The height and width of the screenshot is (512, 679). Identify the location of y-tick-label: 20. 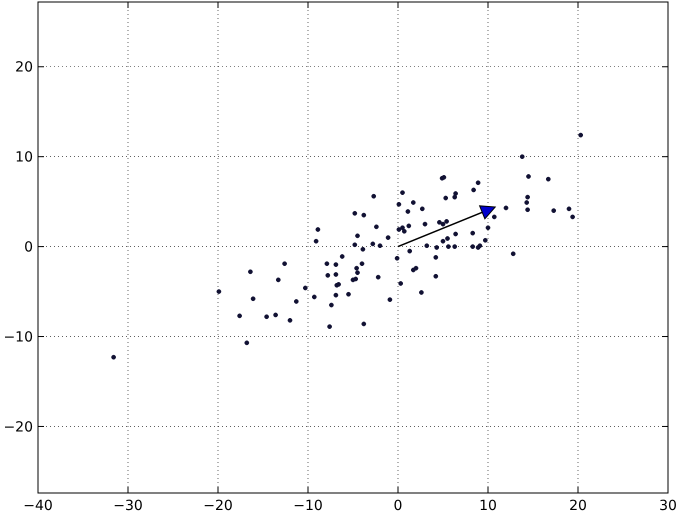
(24, 68).